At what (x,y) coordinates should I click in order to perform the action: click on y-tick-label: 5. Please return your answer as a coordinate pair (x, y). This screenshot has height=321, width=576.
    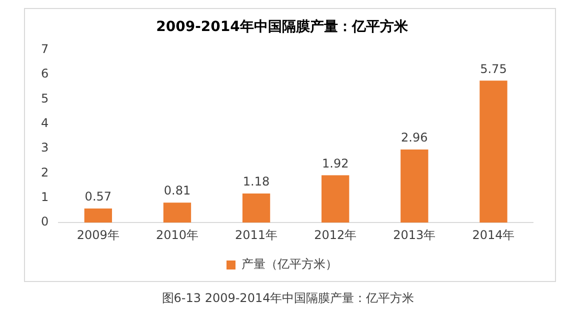
    Looking at the image, I should click on (44, 98).